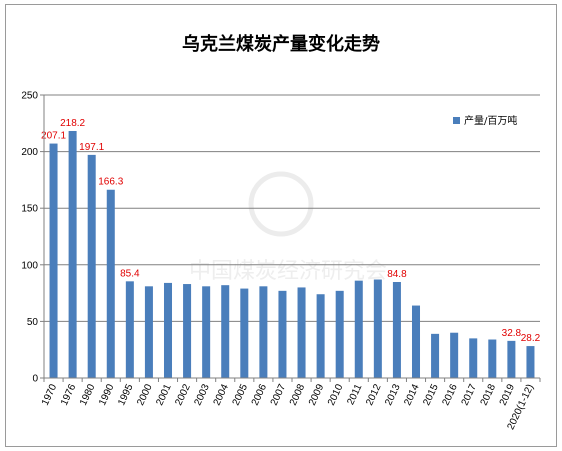 This screenshot has height=451, width=562. Describe the element at coordinates (281, 204) in the screenshot. I see `watermark-logo` at that location.